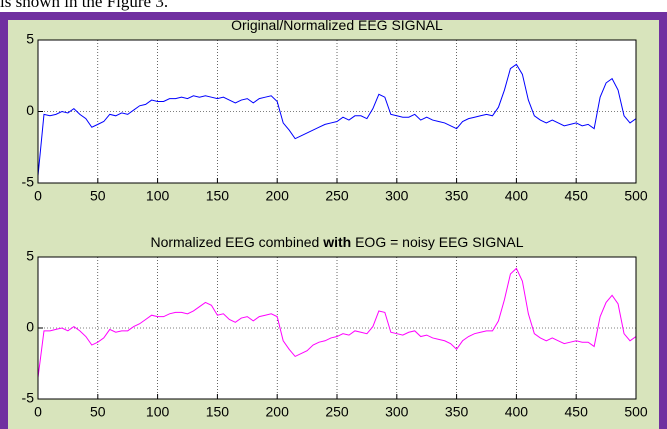 The width and height of the screenshot is (667, 429). What do you see at coordinates (84, 5) in the screenshot?
I see `caption: is shown in the Figure 3.` at bounding box center [84, 5].